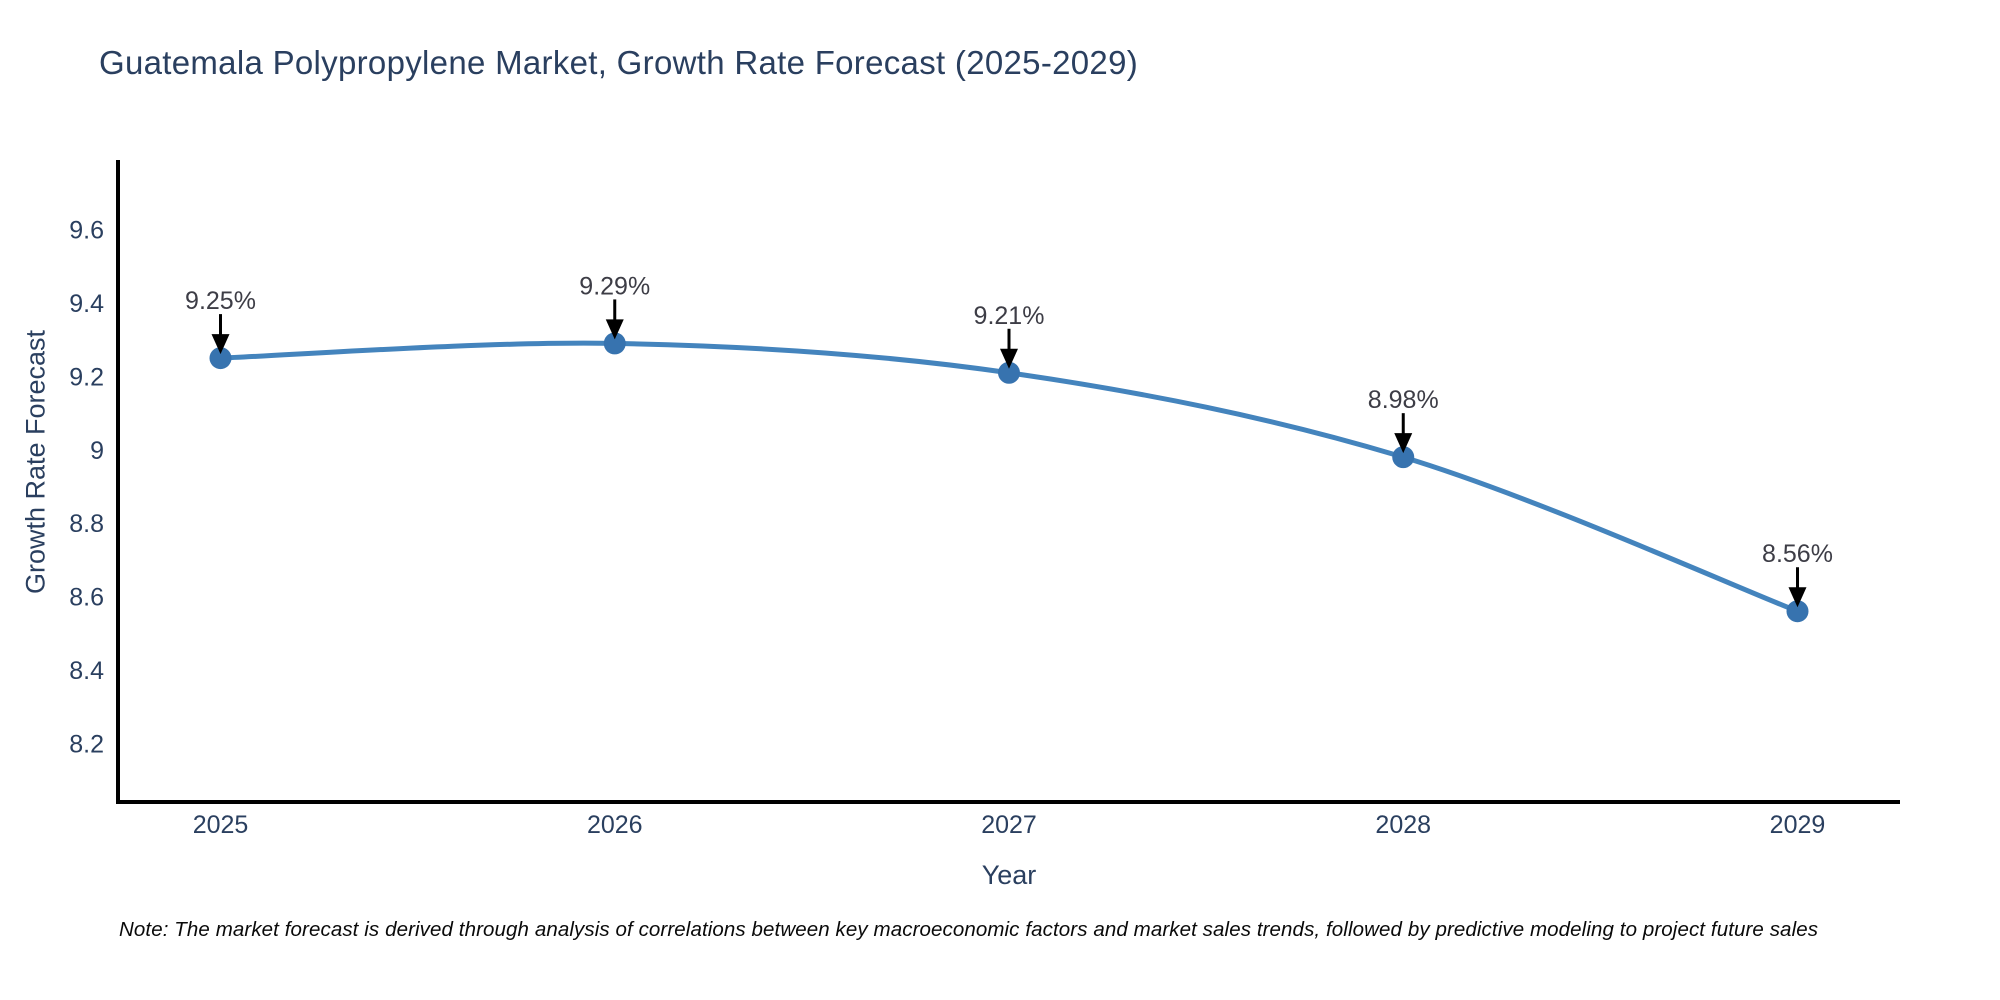 This screenshot has width=2000, height=1000. What do you see at coordinates (35, 462) in the screenshot?
I see `y-axis-title: Growth Rate Forecast` at bounding box center [35, 462].